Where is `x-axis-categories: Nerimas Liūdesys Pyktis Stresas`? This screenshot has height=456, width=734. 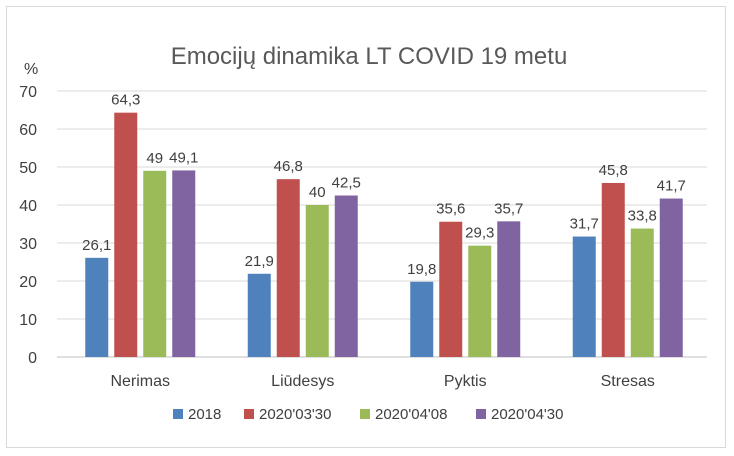 x-axis-categories: Nerimas Liūdesys Pyktis Stresas is located at coordinates (382, 381).